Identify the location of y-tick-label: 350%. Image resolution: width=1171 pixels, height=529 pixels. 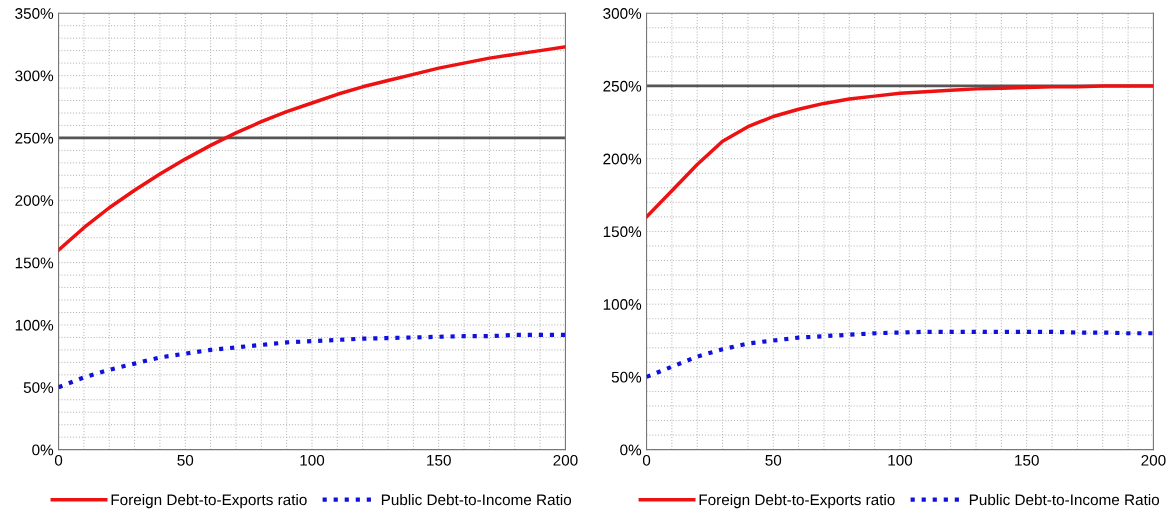
(34, 13).